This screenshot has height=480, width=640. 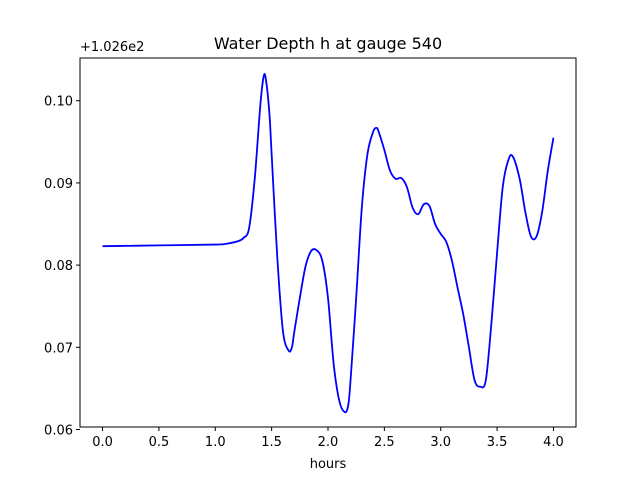 What do you see at coordinates (58, 348) in the screenshot?
I see `y-tick-label: 0.07` at bounding box center [58, 348].